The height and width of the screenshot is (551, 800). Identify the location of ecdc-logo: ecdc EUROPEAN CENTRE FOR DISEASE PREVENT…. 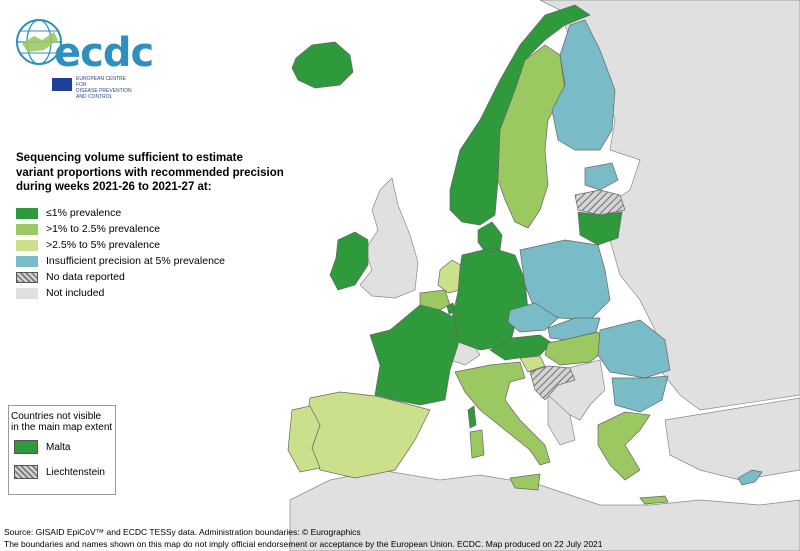
(84, 53).